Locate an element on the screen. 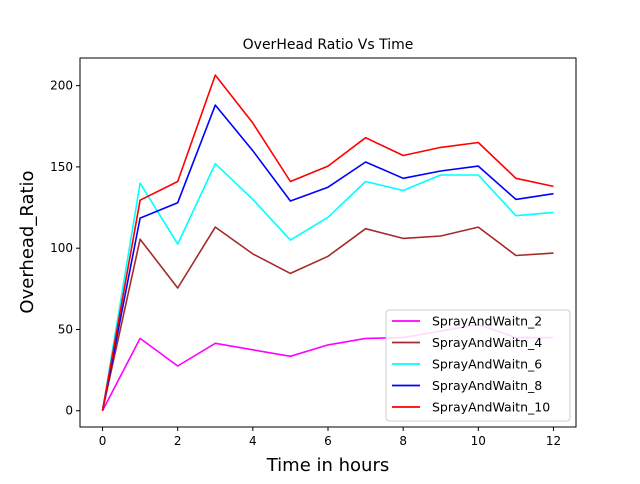 The width and height of the screenshot is (640, 484). x-tick-label: 2 is located at coordinates (178, 441).